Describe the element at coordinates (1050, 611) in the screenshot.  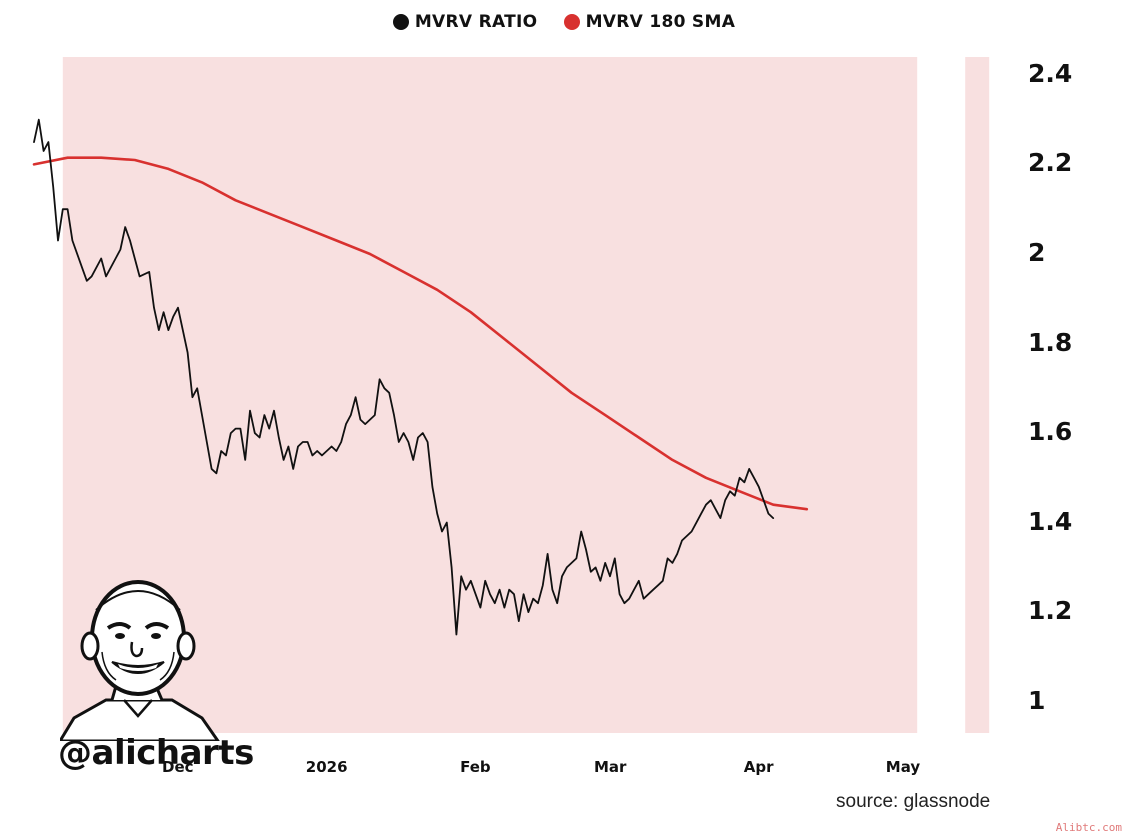
I see `y-tick-label: 1.2` at that location.